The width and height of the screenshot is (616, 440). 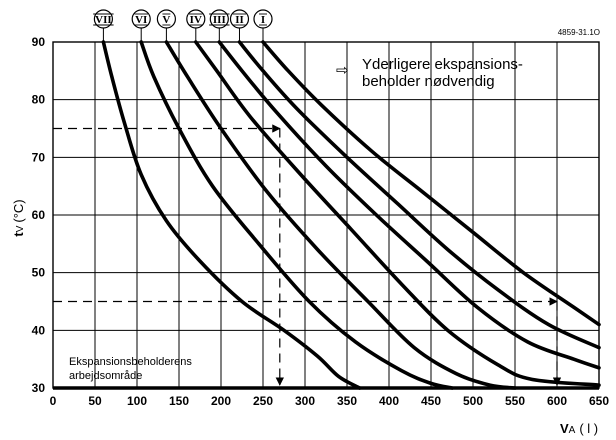 What do you see at coordinates (389, 401) in the screenshot?
I see `x-tick-label: 400` at bounding box center [389, 401].